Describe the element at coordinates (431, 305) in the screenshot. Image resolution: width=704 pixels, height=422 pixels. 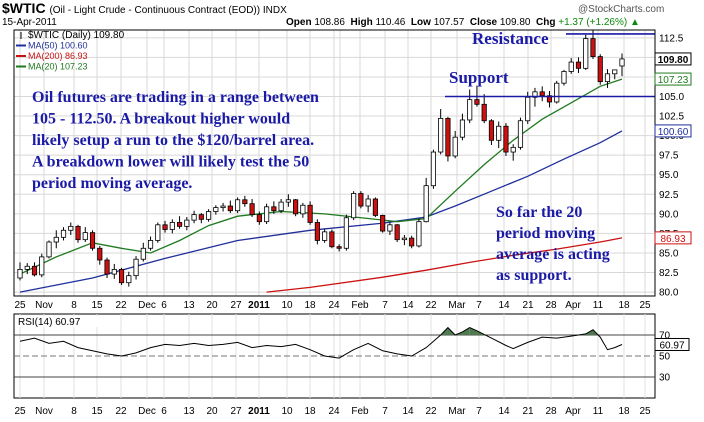
I see `price-x-tick-label: 22` at that location.